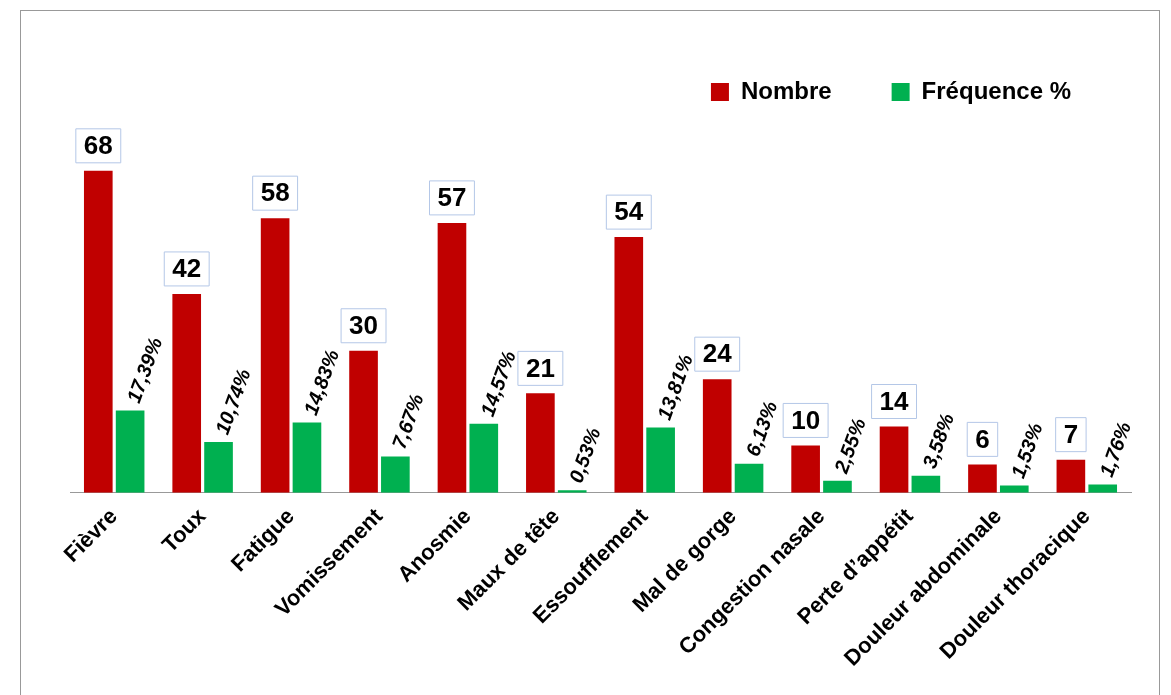  I want to click on data-label: 6, so click(982, 438).